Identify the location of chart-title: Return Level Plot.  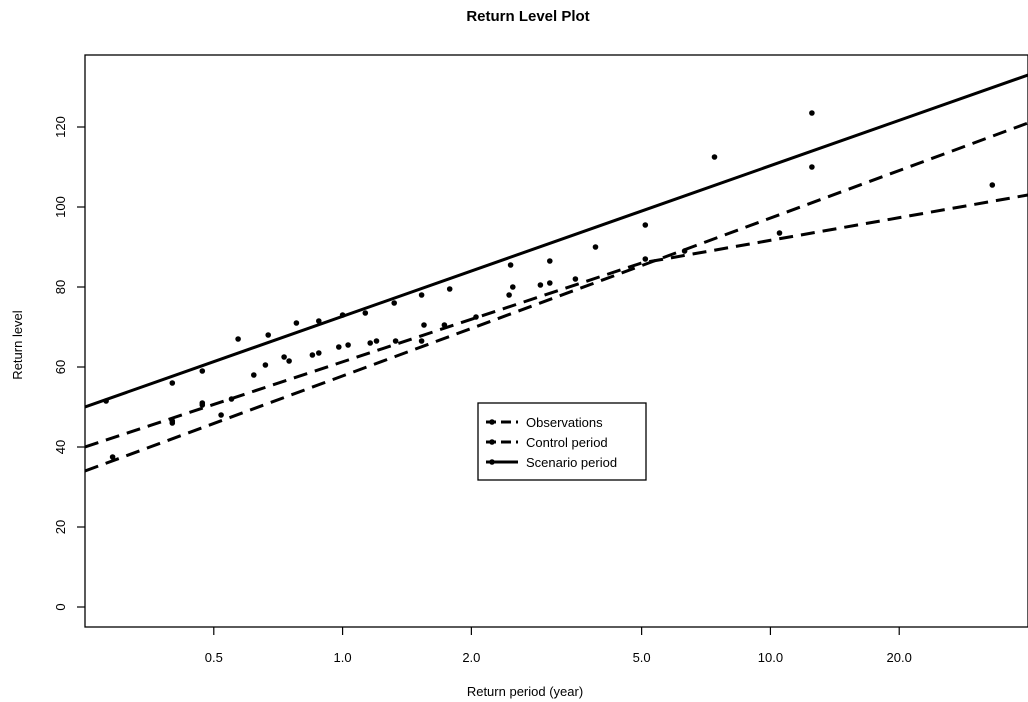
(527, 16).